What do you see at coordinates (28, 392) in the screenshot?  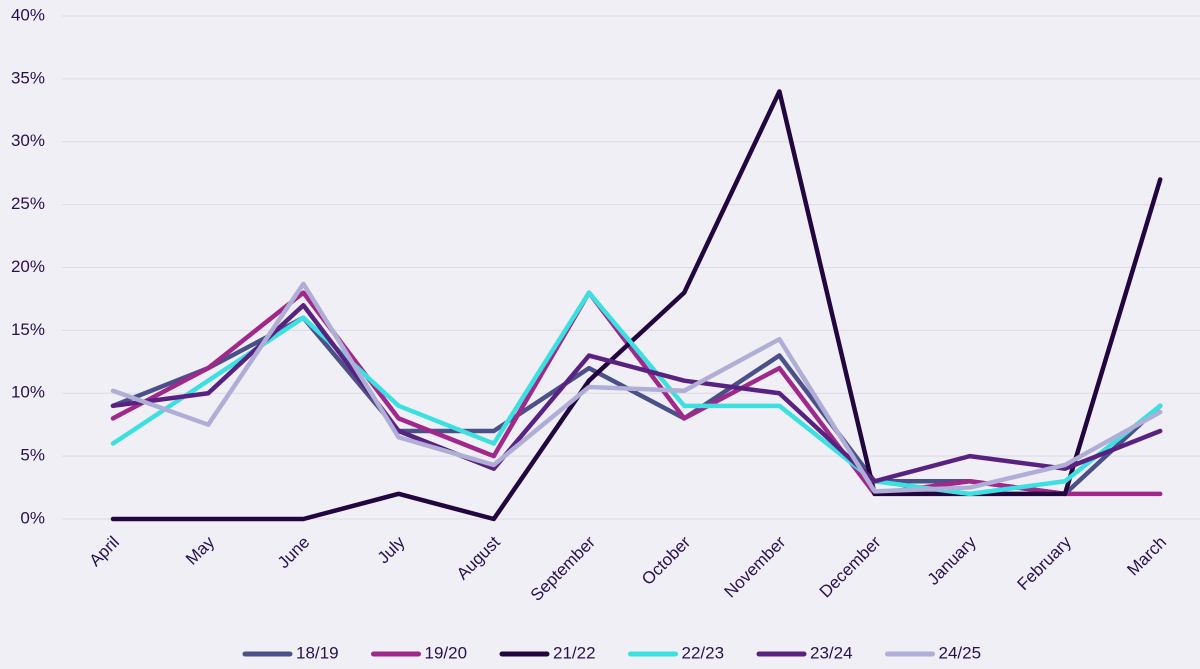 I see `y-tick-label: 10%` at bounding box center [28, 392].